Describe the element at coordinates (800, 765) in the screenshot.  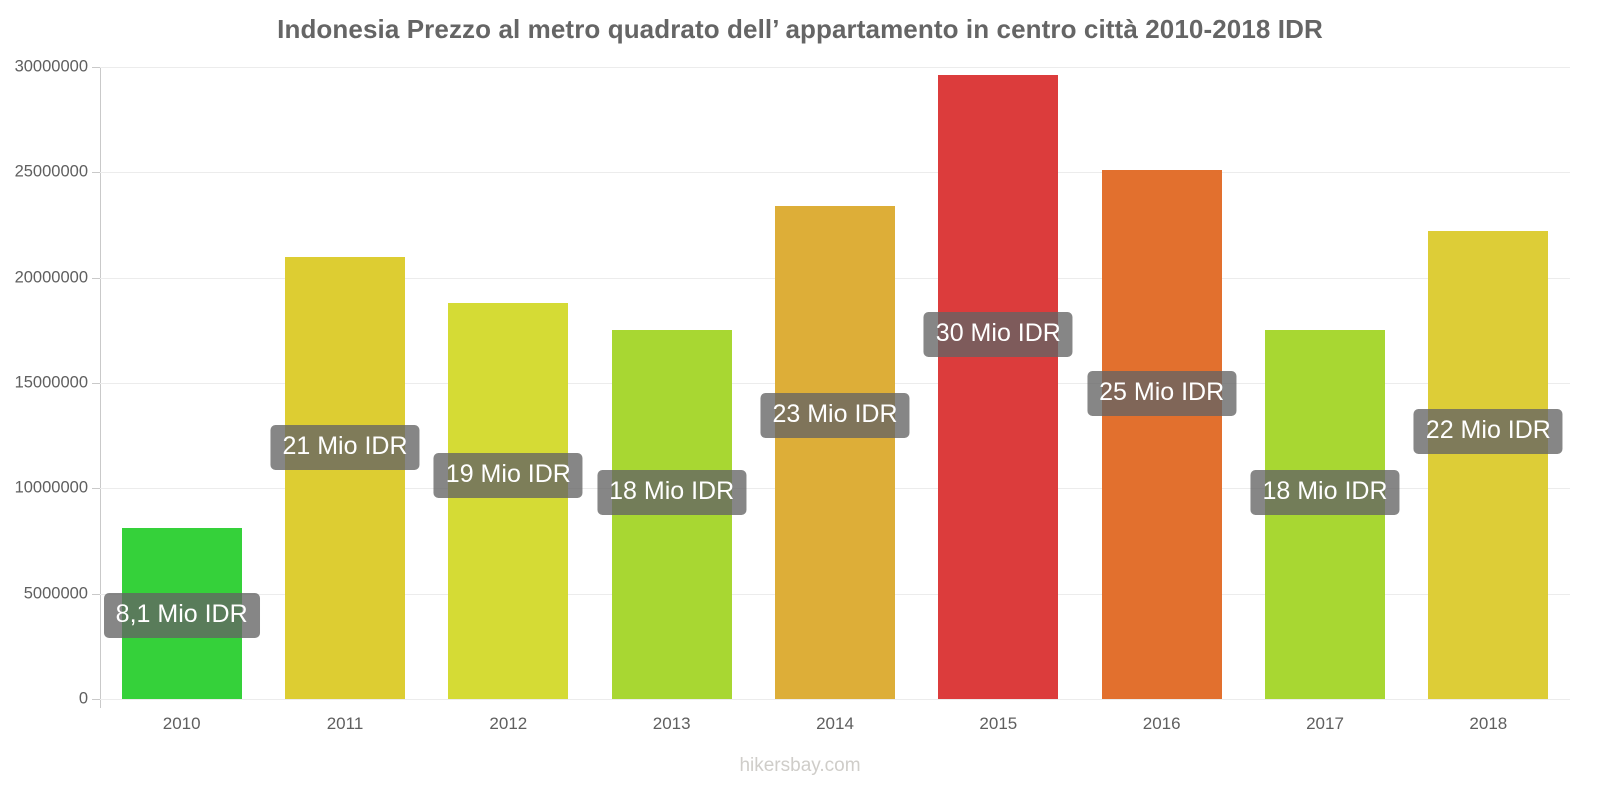
I see `source-attribution: hikersbay.com` at that location.